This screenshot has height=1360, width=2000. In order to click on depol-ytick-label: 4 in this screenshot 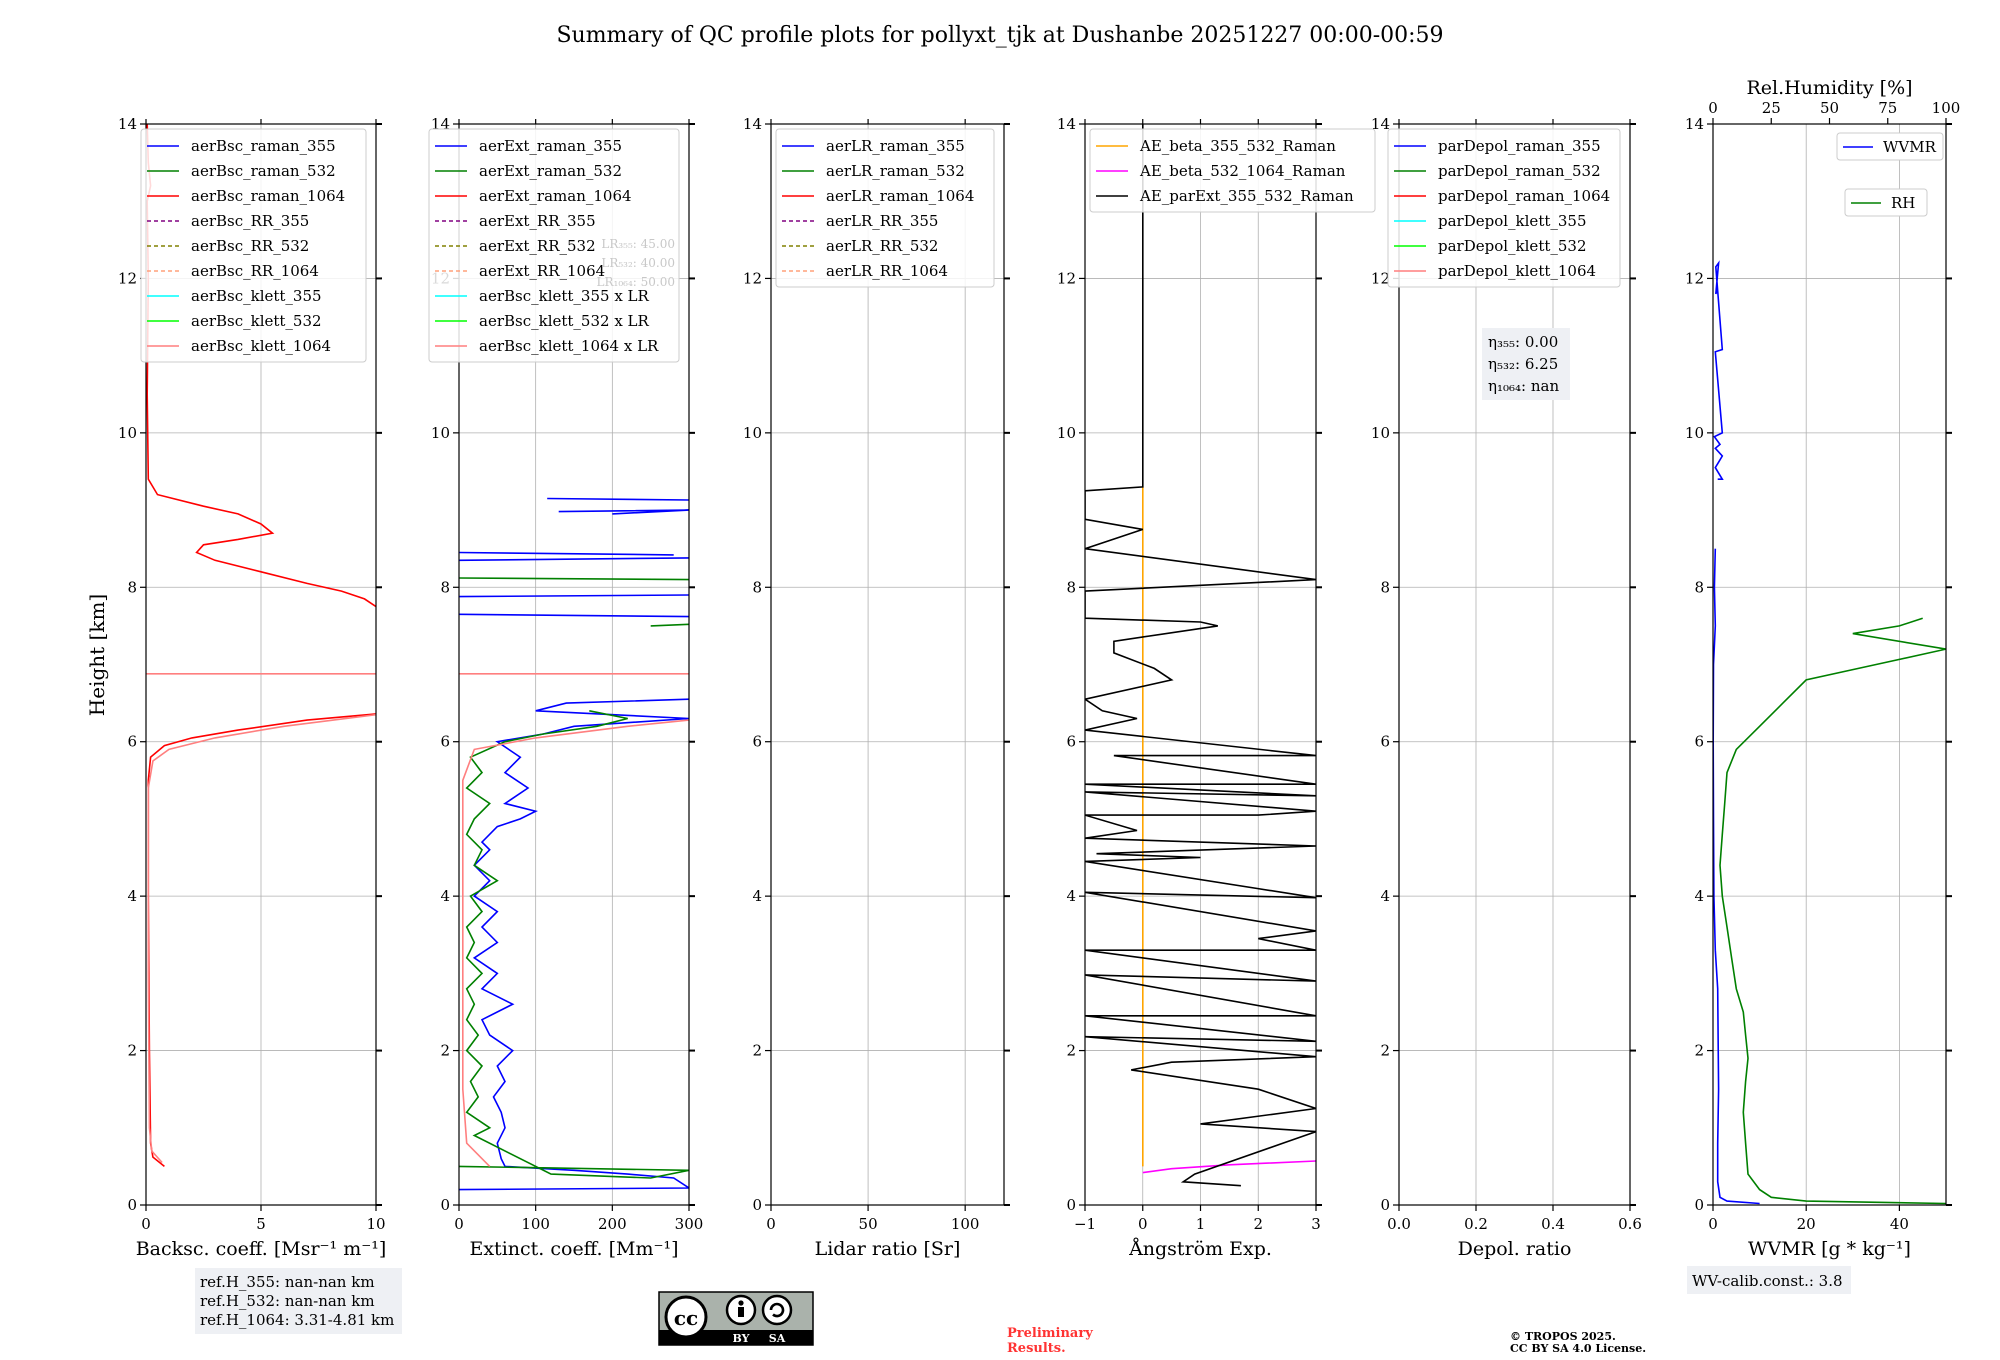, I will do `click(1385, 896)`.